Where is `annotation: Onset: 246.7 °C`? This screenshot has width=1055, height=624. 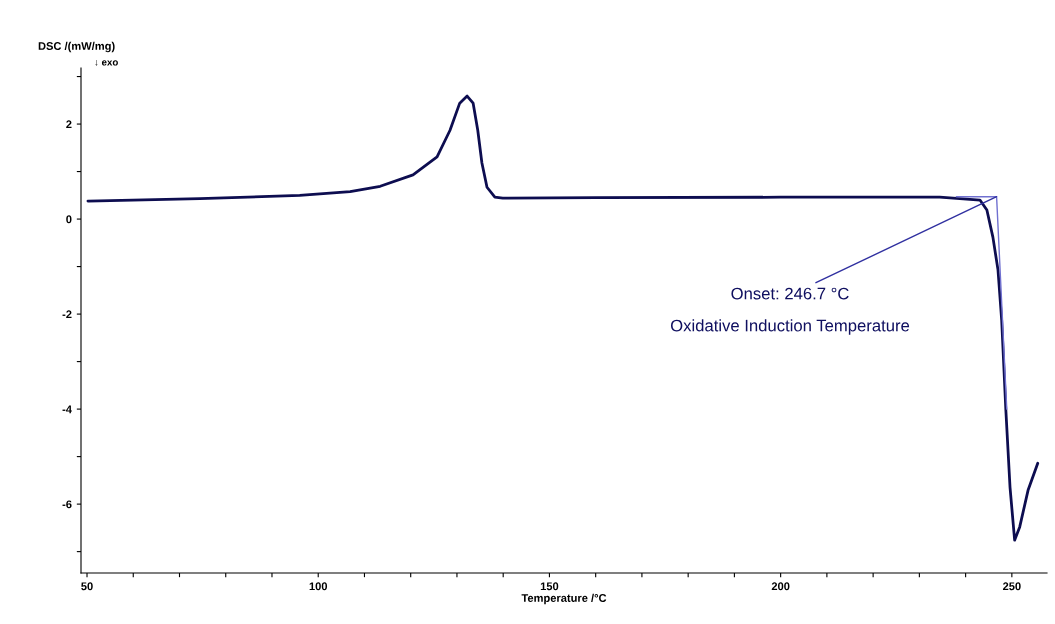
annotation: Onset: 246.7 °C is located at coordinates (790, 293).